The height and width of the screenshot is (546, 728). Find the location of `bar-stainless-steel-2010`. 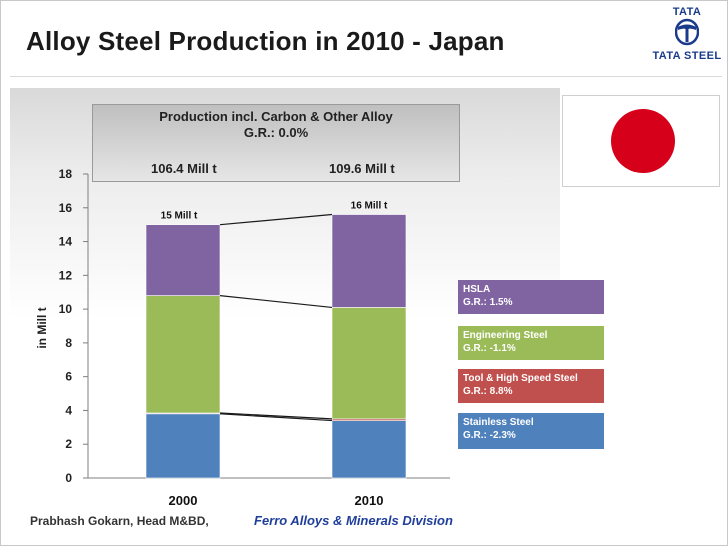

bar-stainless-steel-2010 is located at coordinates (369, 449).